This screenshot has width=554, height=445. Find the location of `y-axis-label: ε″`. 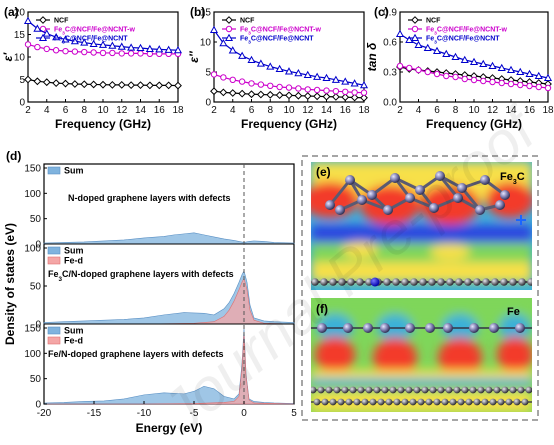

y-axis-label: ε″ is located at coordinates (194, 56).